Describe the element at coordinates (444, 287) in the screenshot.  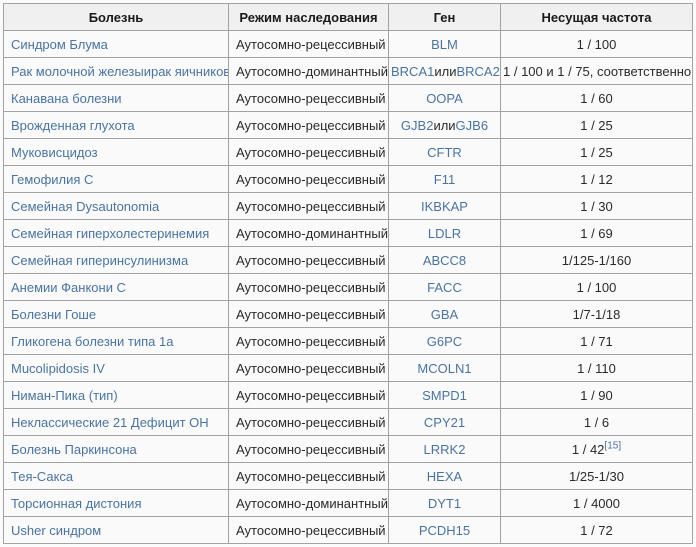
I see `gene-link: FACC` at that location.